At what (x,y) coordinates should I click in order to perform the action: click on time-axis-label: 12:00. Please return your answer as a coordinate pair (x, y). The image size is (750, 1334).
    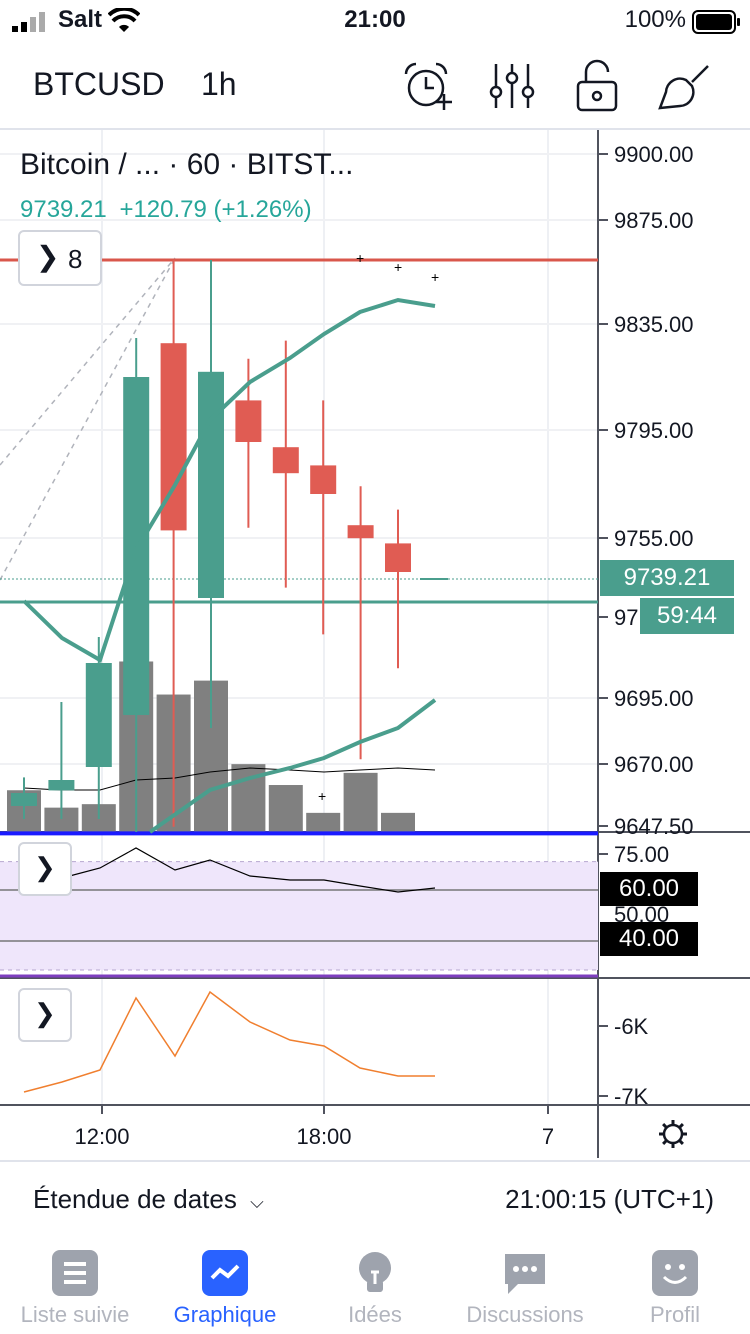
    Looking at the image, I should click on (101, 1136).